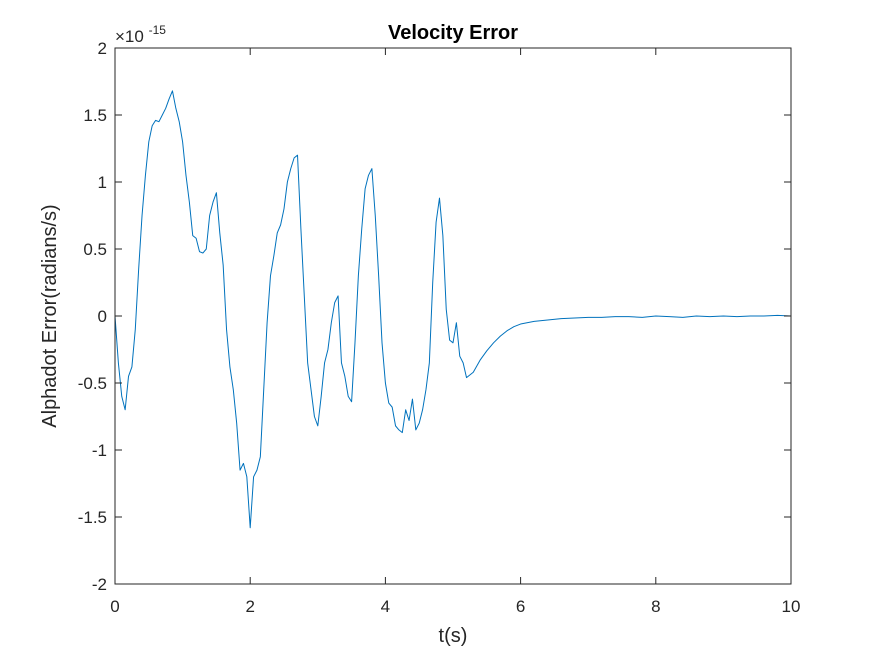 The height and width of the screenshot is (656, 875). Describe the element at coordinates (655, 606) in the screenshot. I see `x-tick-label: 8` at that location.